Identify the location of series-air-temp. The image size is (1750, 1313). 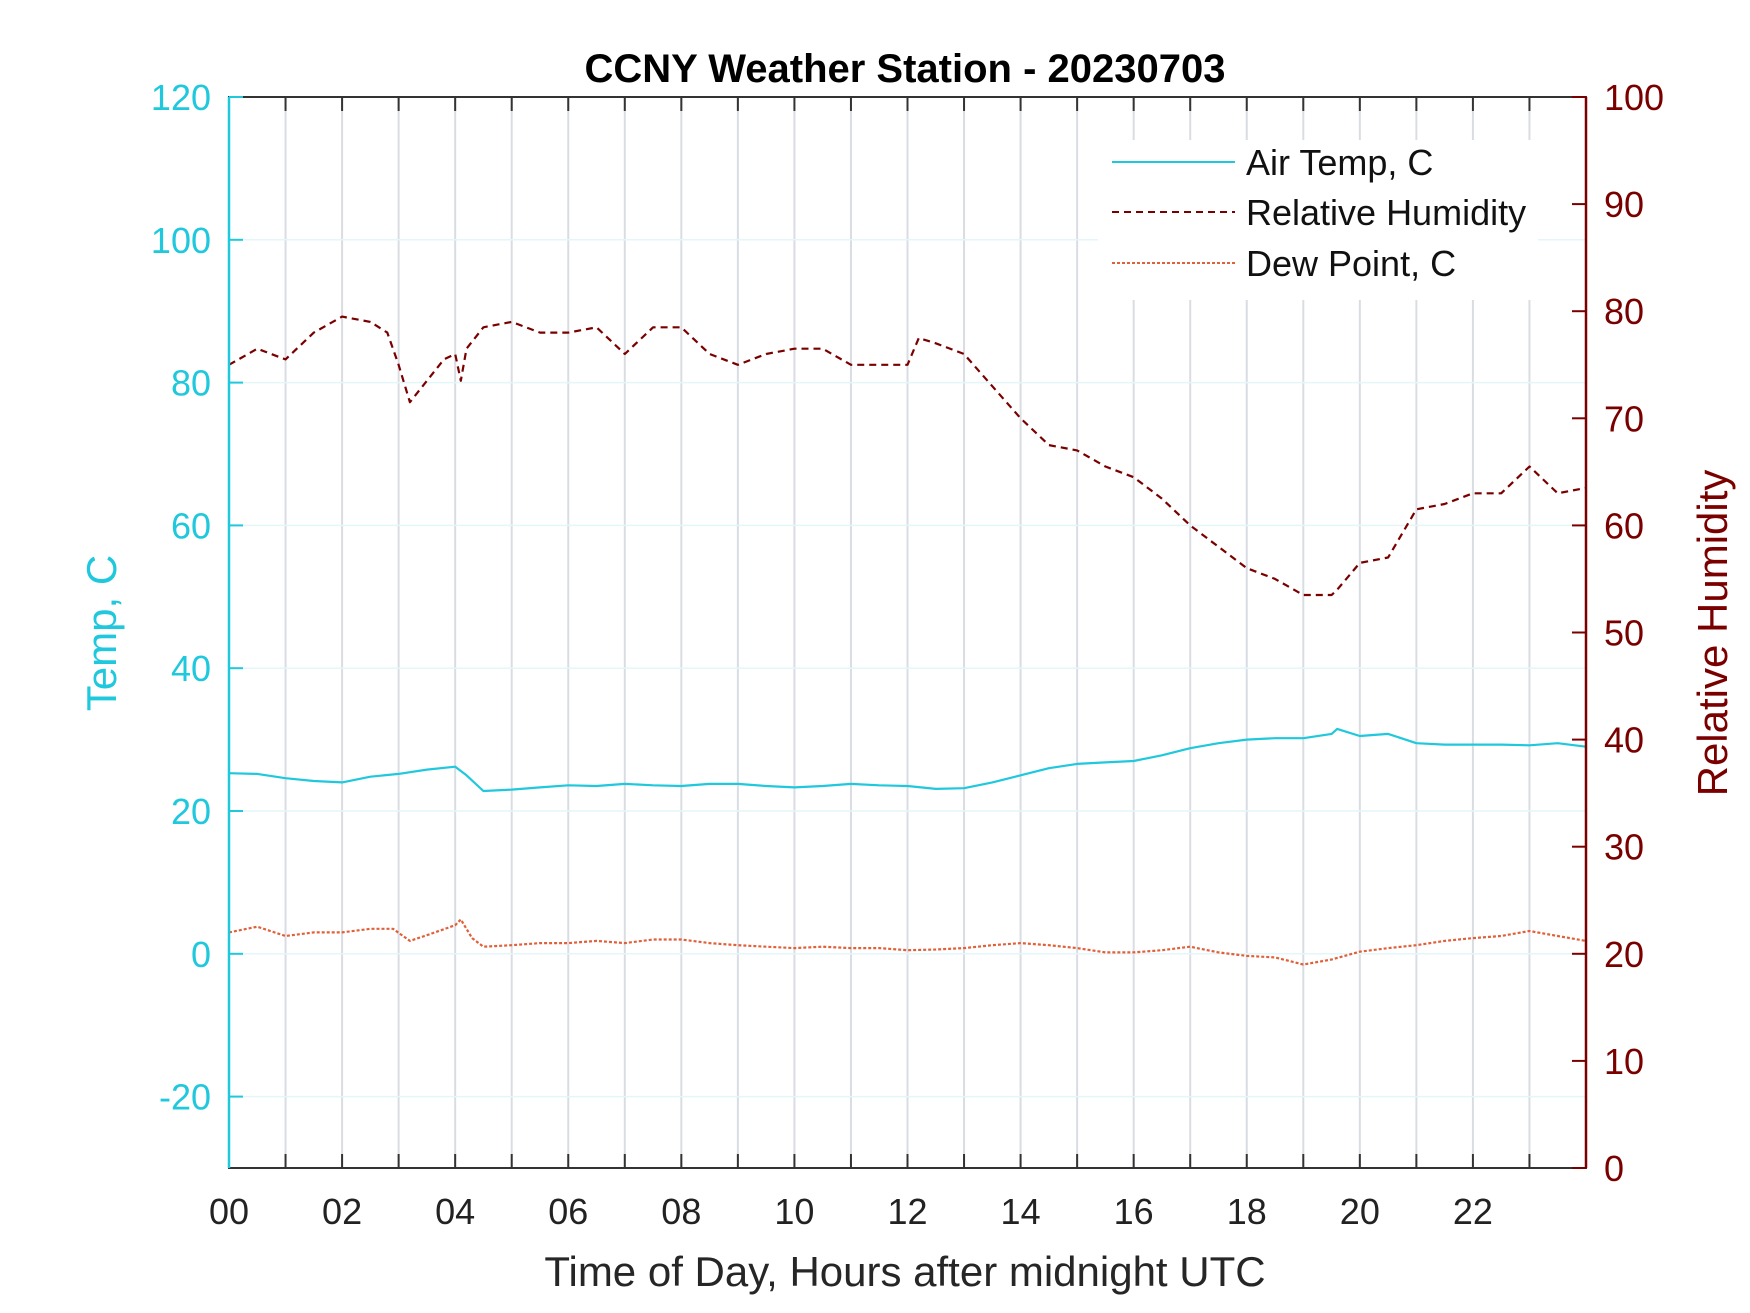
(907, 760).